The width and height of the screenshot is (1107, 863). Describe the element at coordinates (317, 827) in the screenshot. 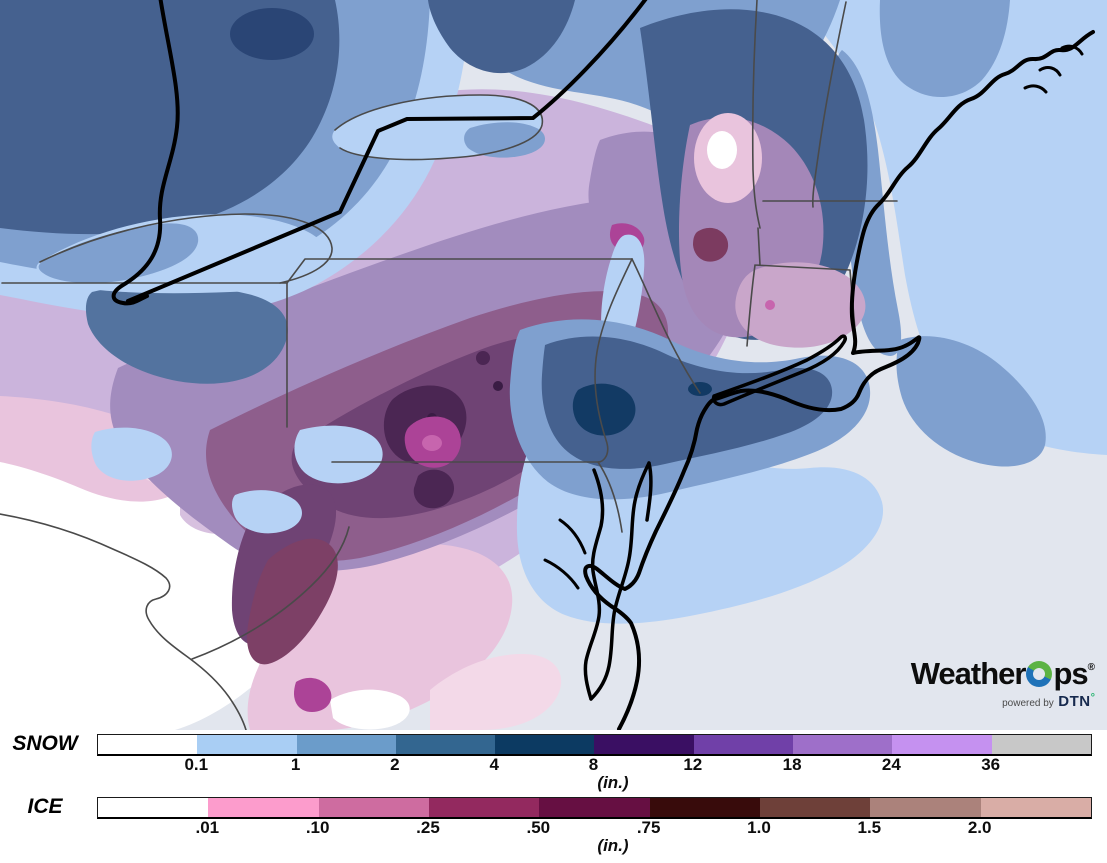

I see `ice-tick-label: .10` at that location.